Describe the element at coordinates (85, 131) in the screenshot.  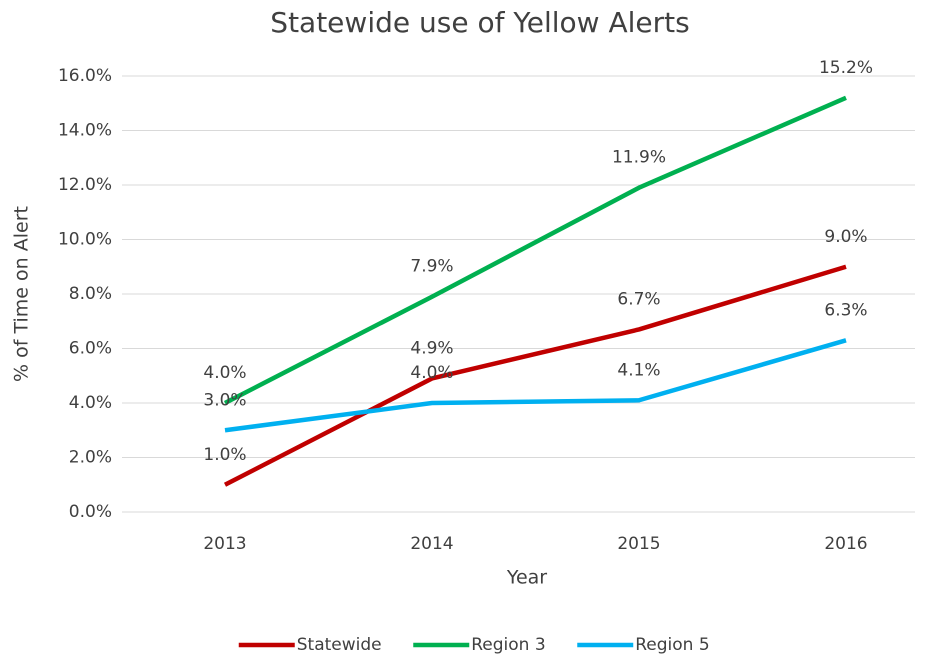
I see `y-tick-label: 14.0%` at that location.